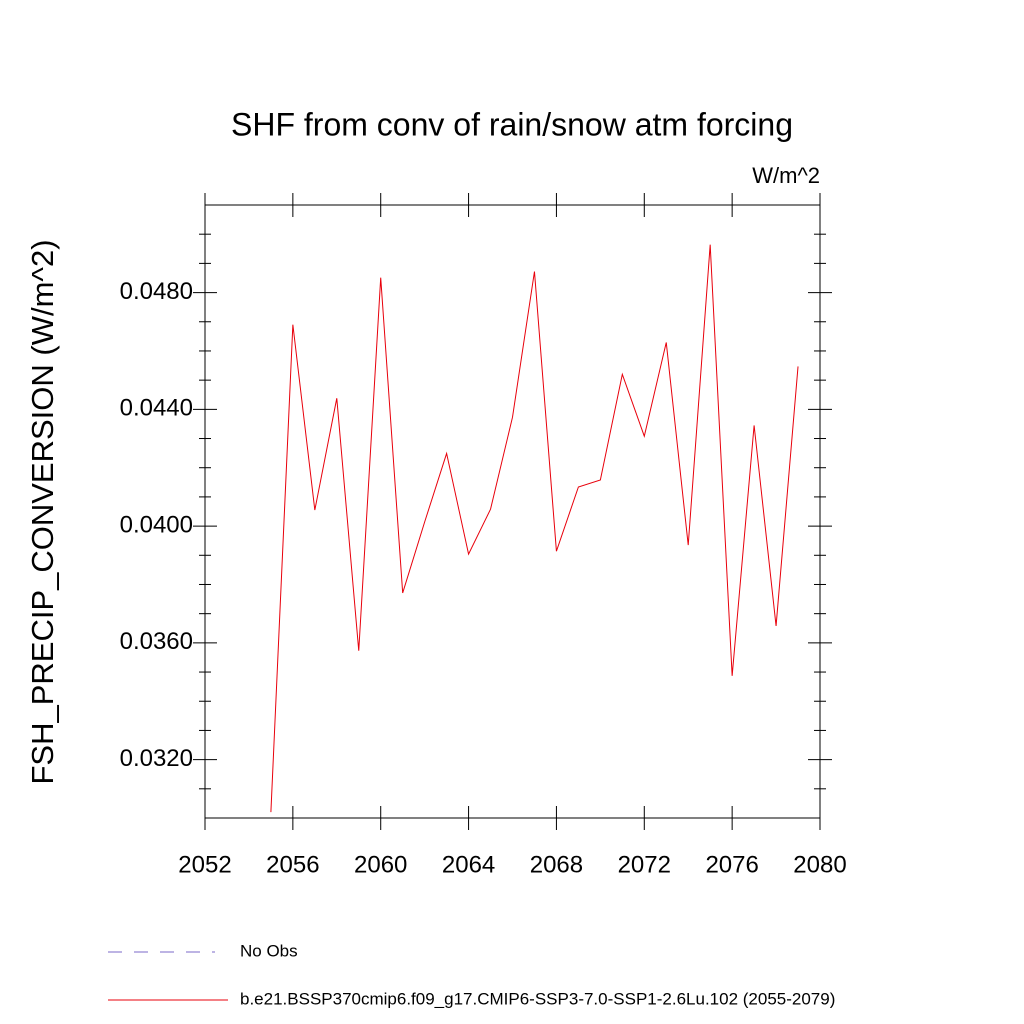 Image resolution: width=1024 pixels, height=1024 pixels. Describe the element at coordinates (644, 864) in the screenshot. I see `x-tick-label: 2072` at that location.